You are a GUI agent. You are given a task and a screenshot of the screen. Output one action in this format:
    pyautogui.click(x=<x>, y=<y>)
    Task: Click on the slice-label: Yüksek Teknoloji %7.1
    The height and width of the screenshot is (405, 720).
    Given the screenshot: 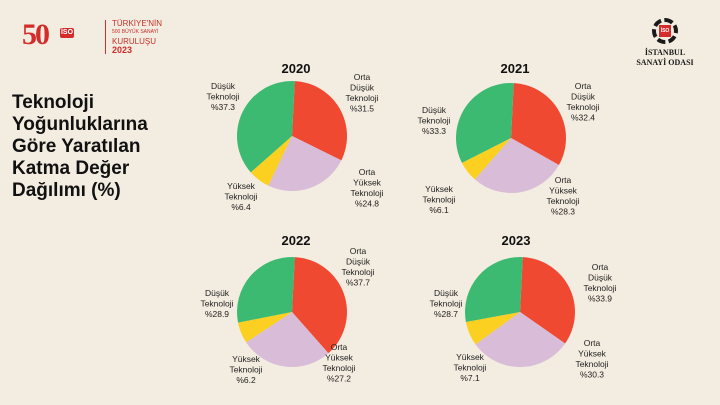 What is the action you would take?
    pyautogui.click(x=469, y=367)
    